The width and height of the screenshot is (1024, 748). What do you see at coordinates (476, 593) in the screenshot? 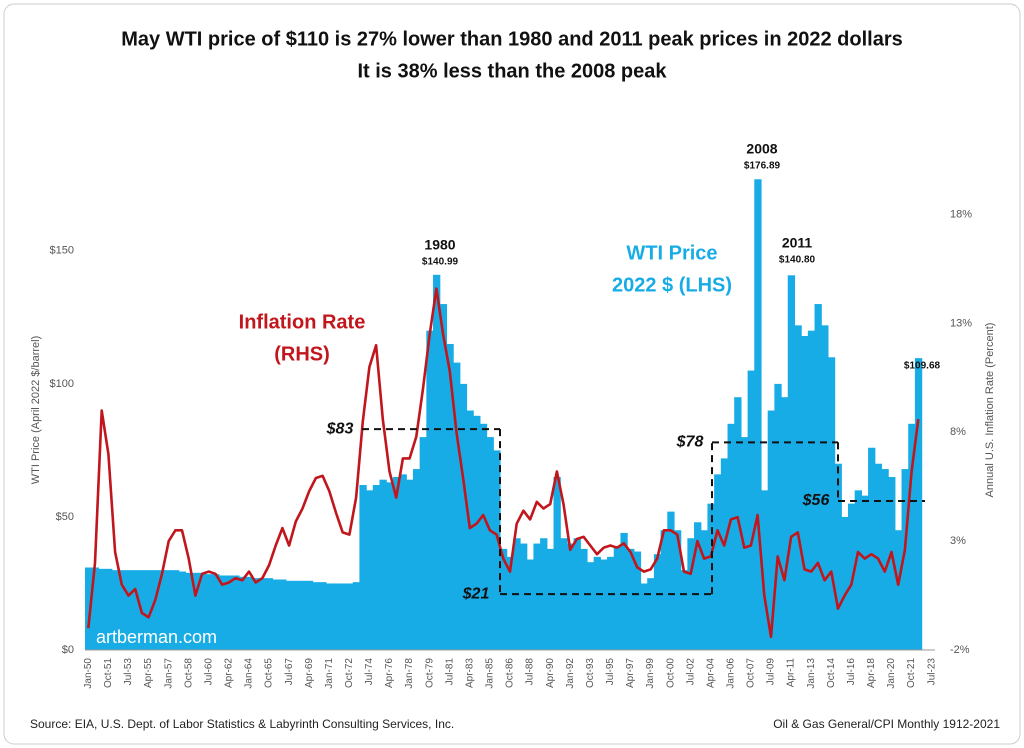
I see `reference-label: $21` at bounding box center [476, 593].